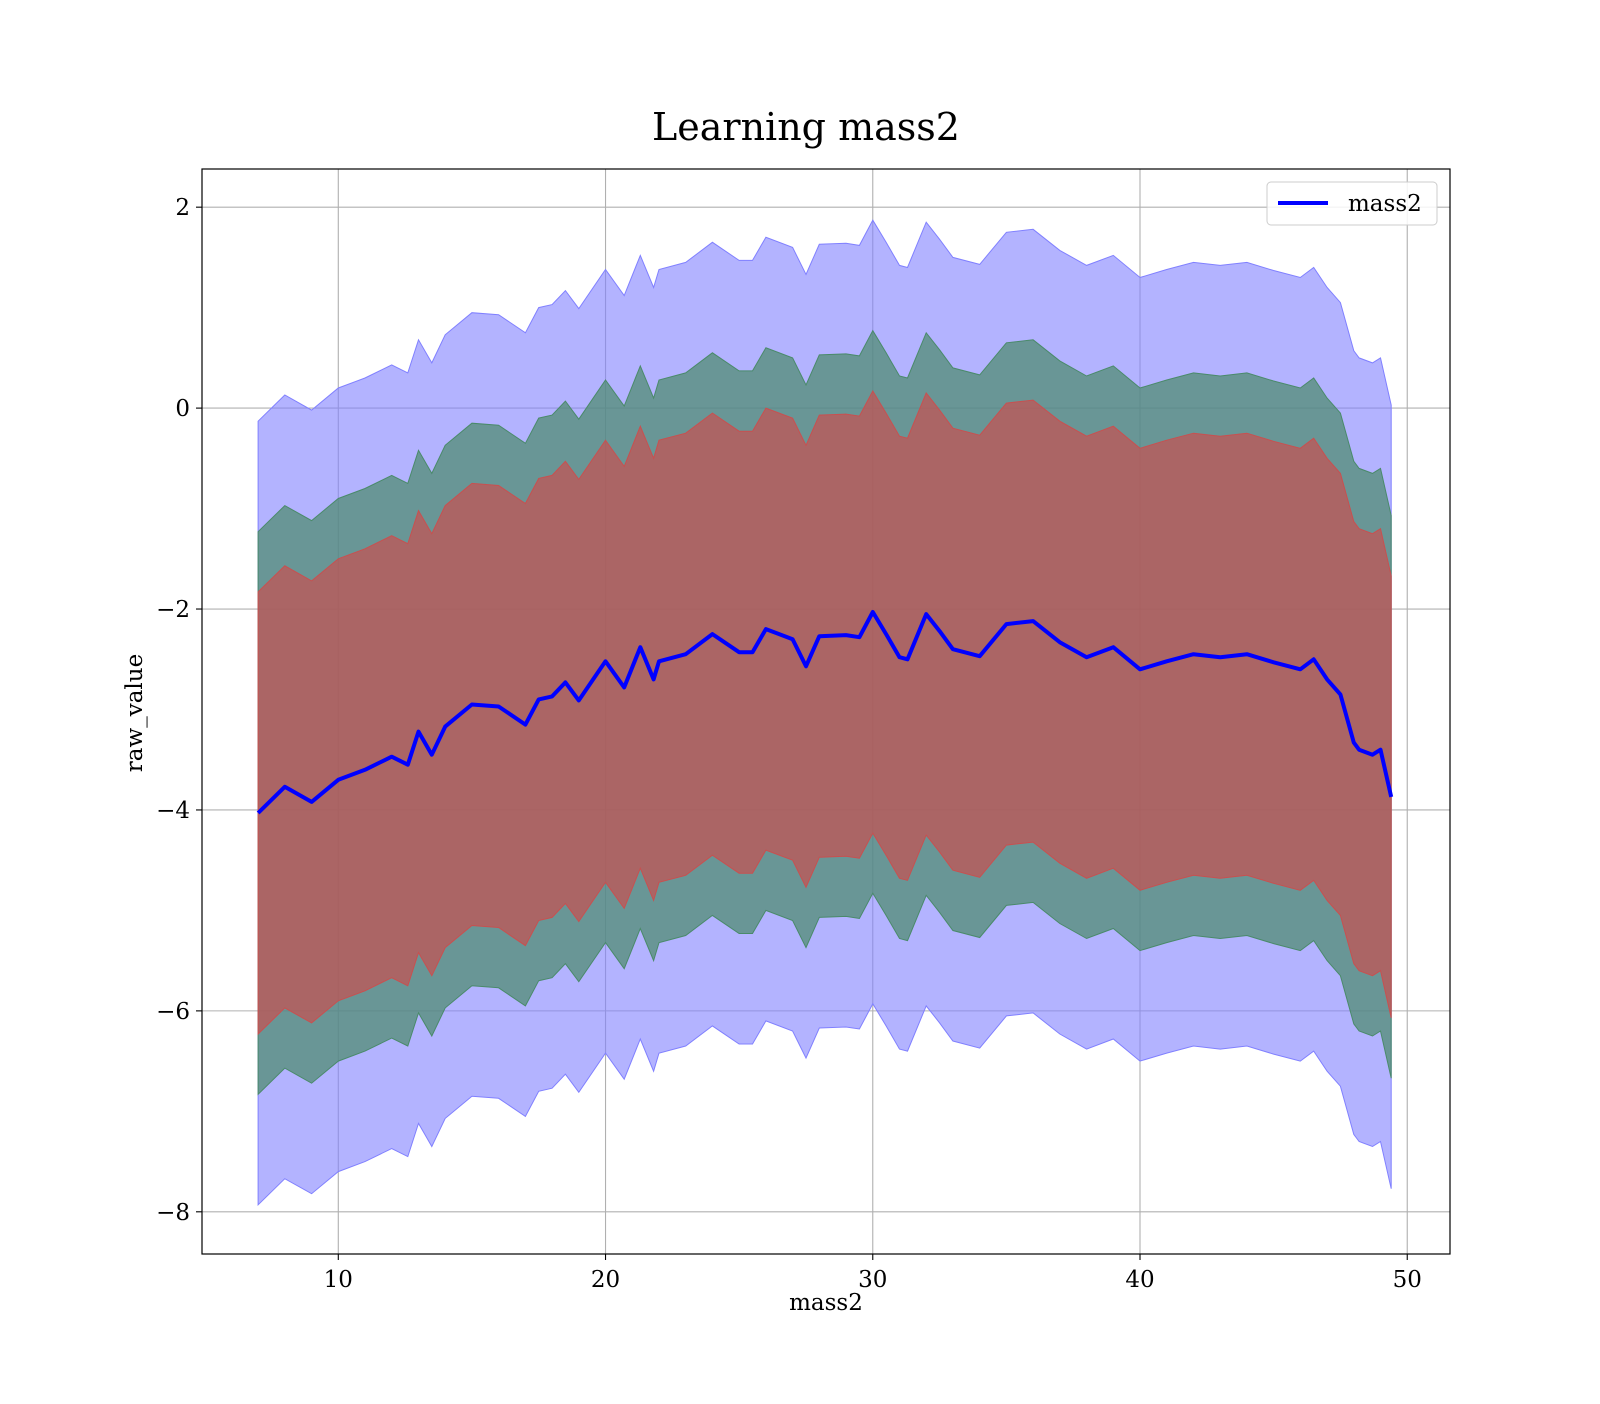 The width and height of the screenshot is (1600, 1404). Describe the element at coordinates (1139, 1280) in the screenshot. I see `x-tick-label: 40` at that location.